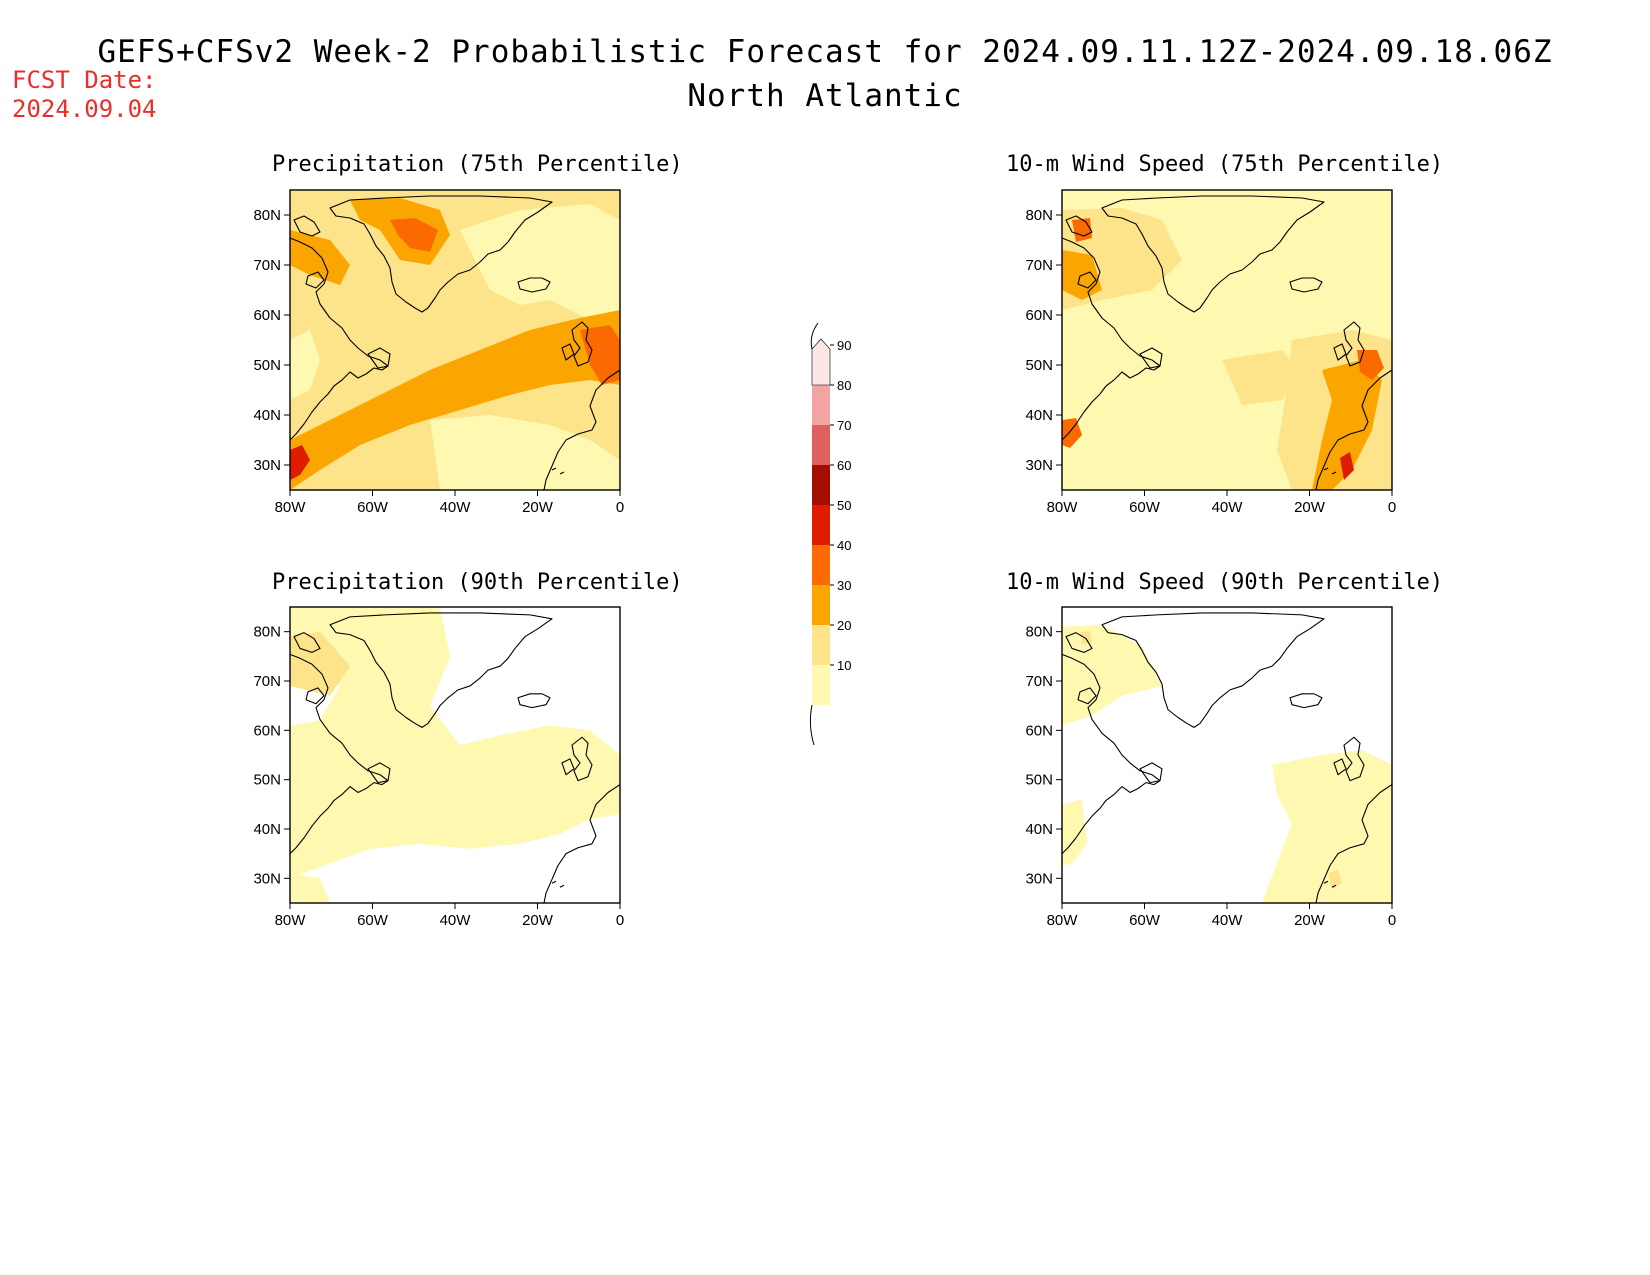 This screenshot has width=1650, height=1275. I want to click on colorbar-label: 70, so click(844, 425).